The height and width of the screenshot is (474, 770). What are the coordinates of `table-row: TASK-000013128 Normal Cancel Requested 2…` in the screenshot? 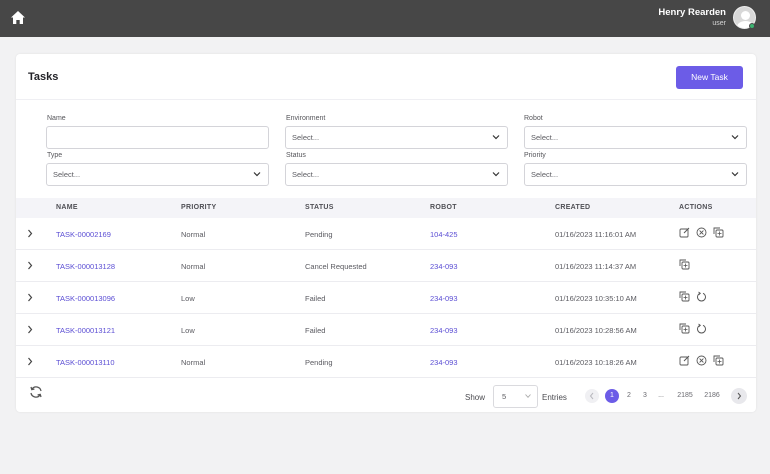 It's located at (386, 266).